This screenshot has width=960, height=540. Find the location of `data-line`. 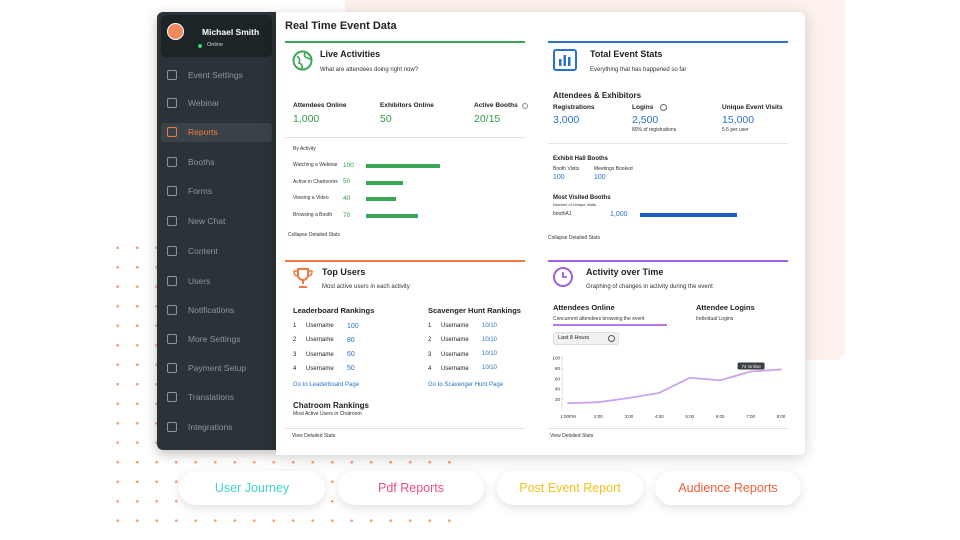

data-line is located at coordinates (674, 386).